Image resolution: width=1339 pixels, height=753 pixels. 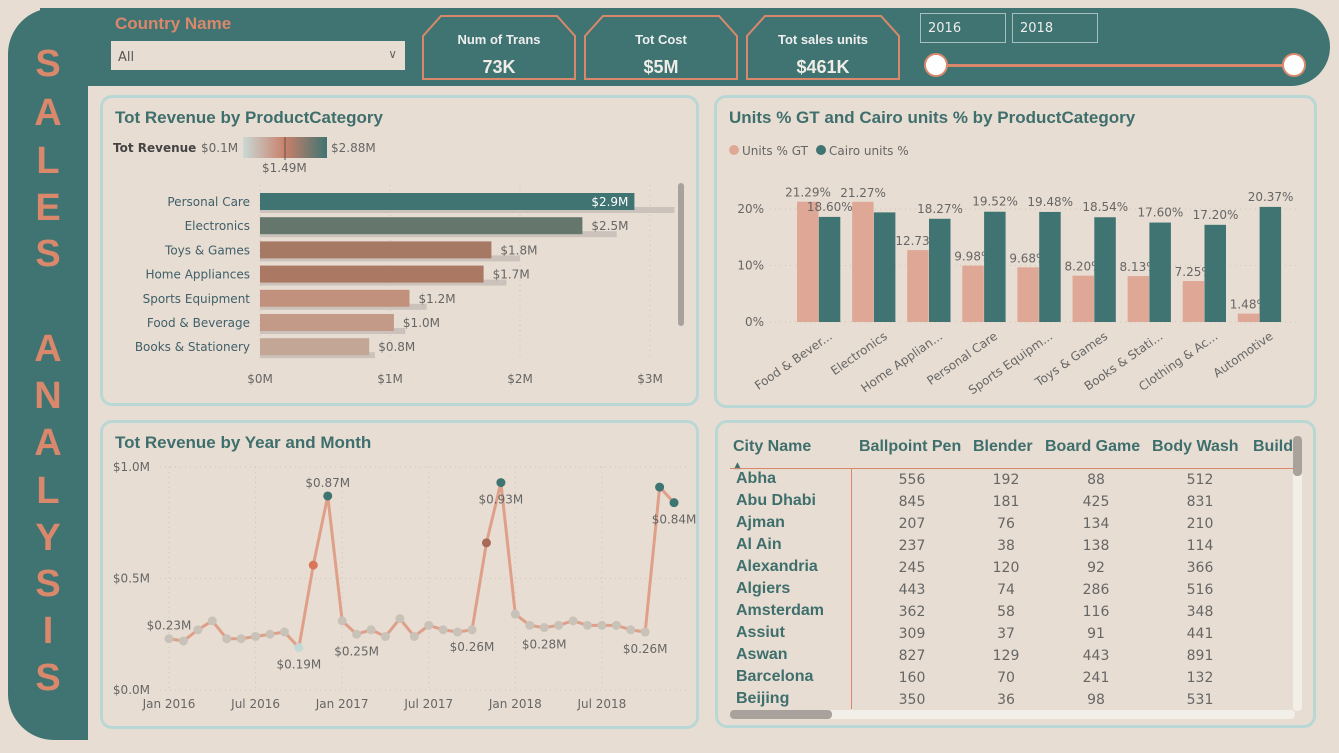 What do you see at coordinates (772, 446) in the screenshot?
I see `column-header: City Name` at bounding box center [772, 446].